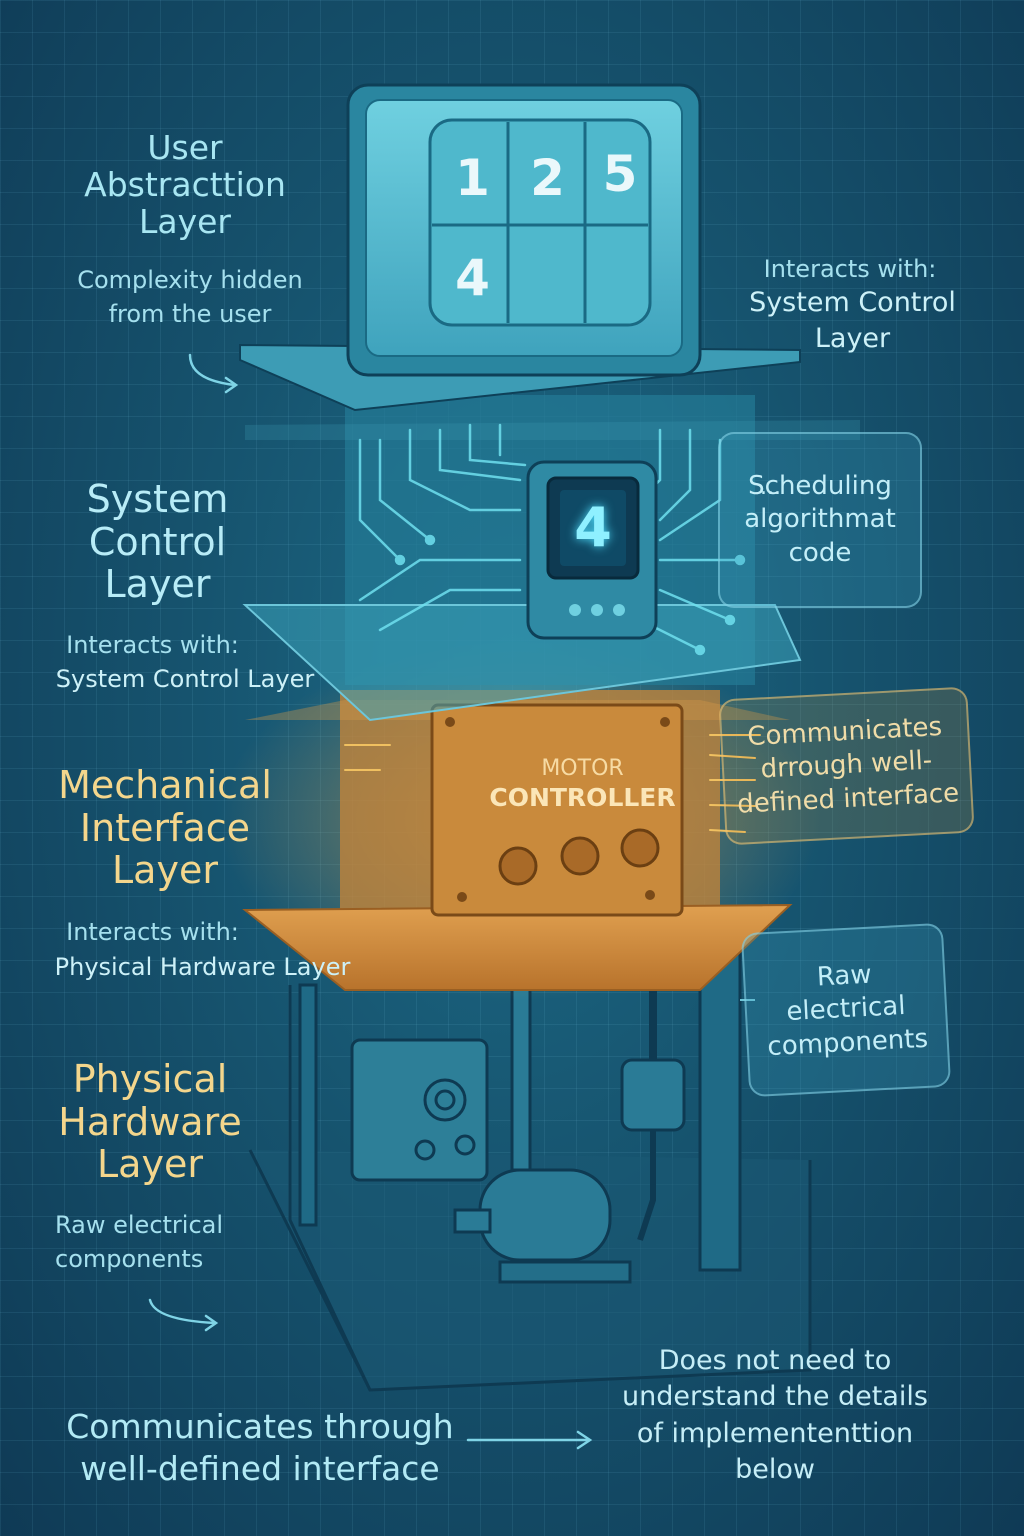 The height and width of the screenshot is (1536, 1024). What do you see at coordinates (472, 178) in the screenshot?
I see `keypad-key-1: 1` at bounding box center [472, 178].